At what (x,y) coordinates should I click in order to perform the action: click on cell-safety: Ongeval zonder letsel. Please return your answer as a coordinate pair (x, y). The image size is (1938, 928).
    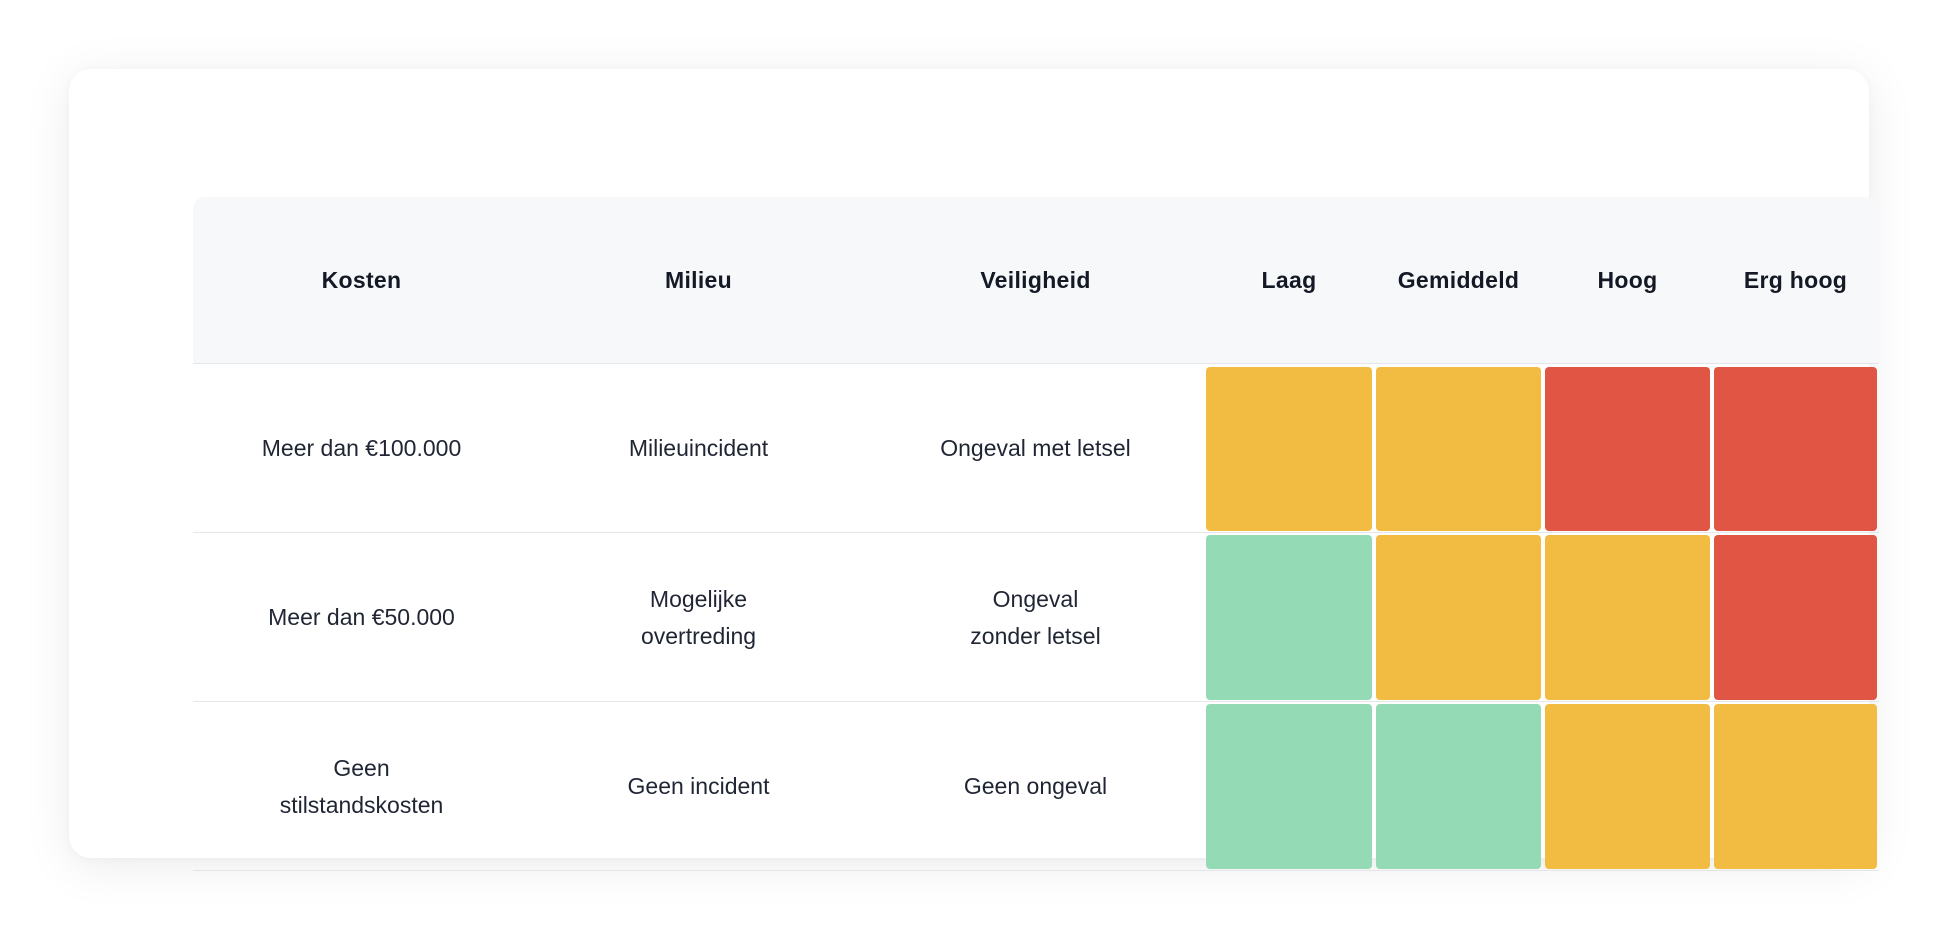
    Looking at the image, I should click on (1035, 617).